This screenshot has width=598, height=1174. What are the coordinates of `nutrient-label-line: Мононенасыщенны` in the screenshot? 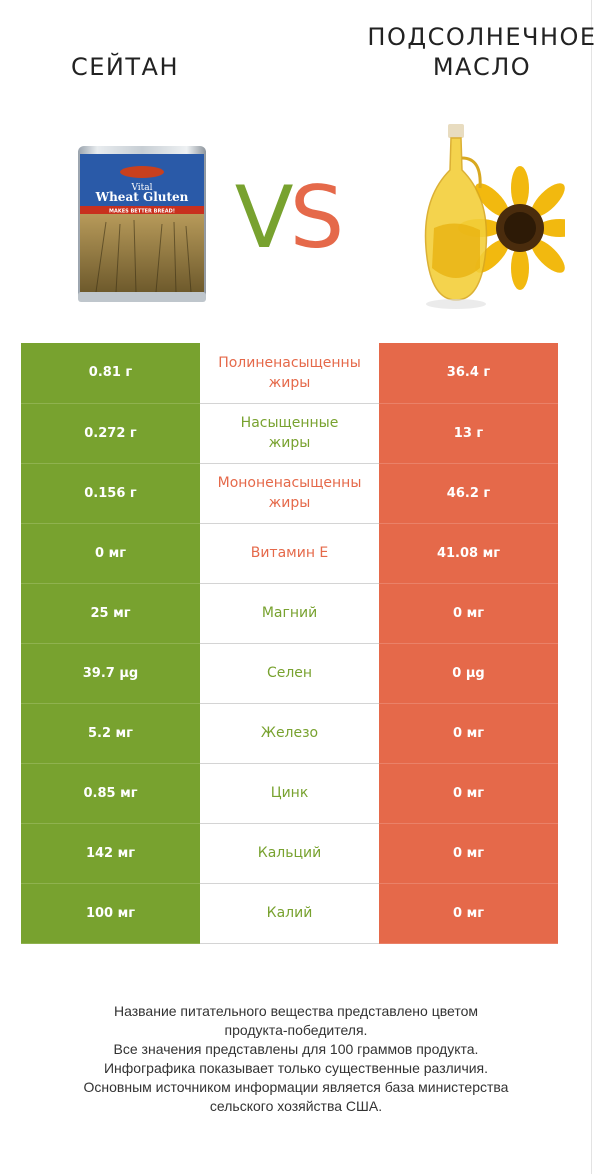 It's located at (289, 483).